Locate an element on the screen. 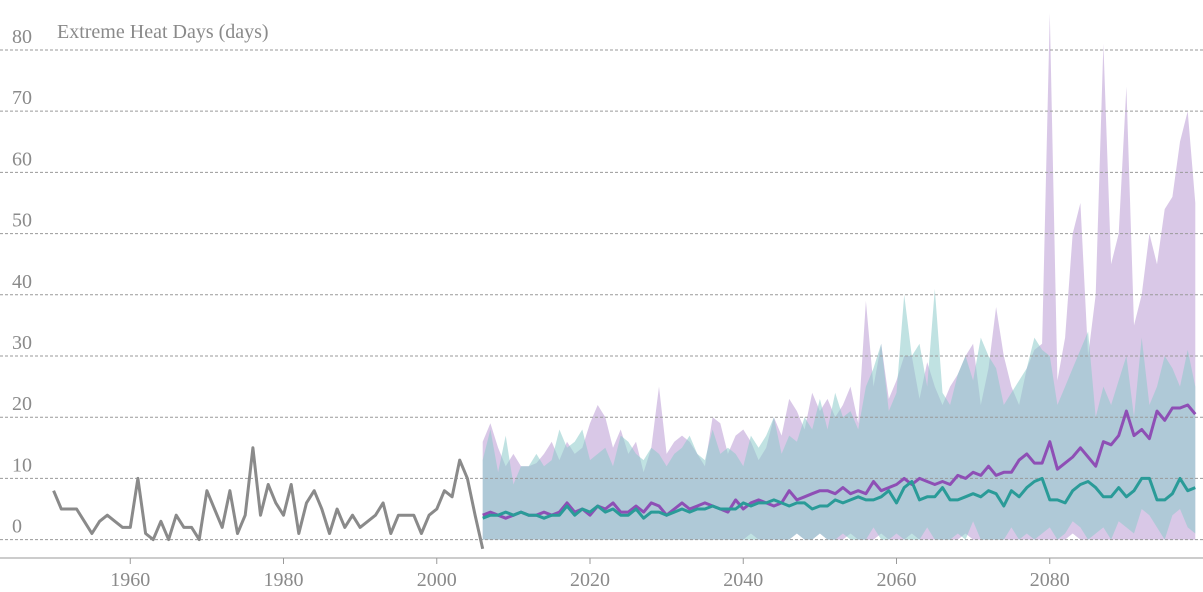 This screenshot has height=592, width=1203. y-tick-label: 40 is located at coordinates (22, 282).